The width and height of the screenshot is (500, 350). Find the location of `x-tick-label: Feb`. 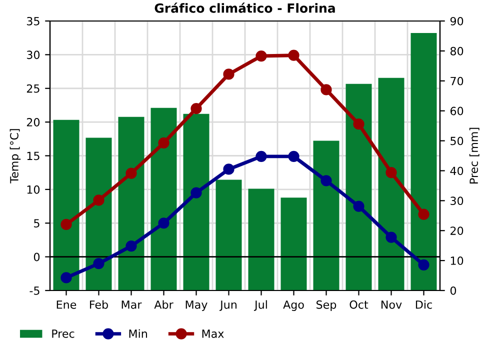

x-tick-label: Feb is located at coordinates (99, 304).